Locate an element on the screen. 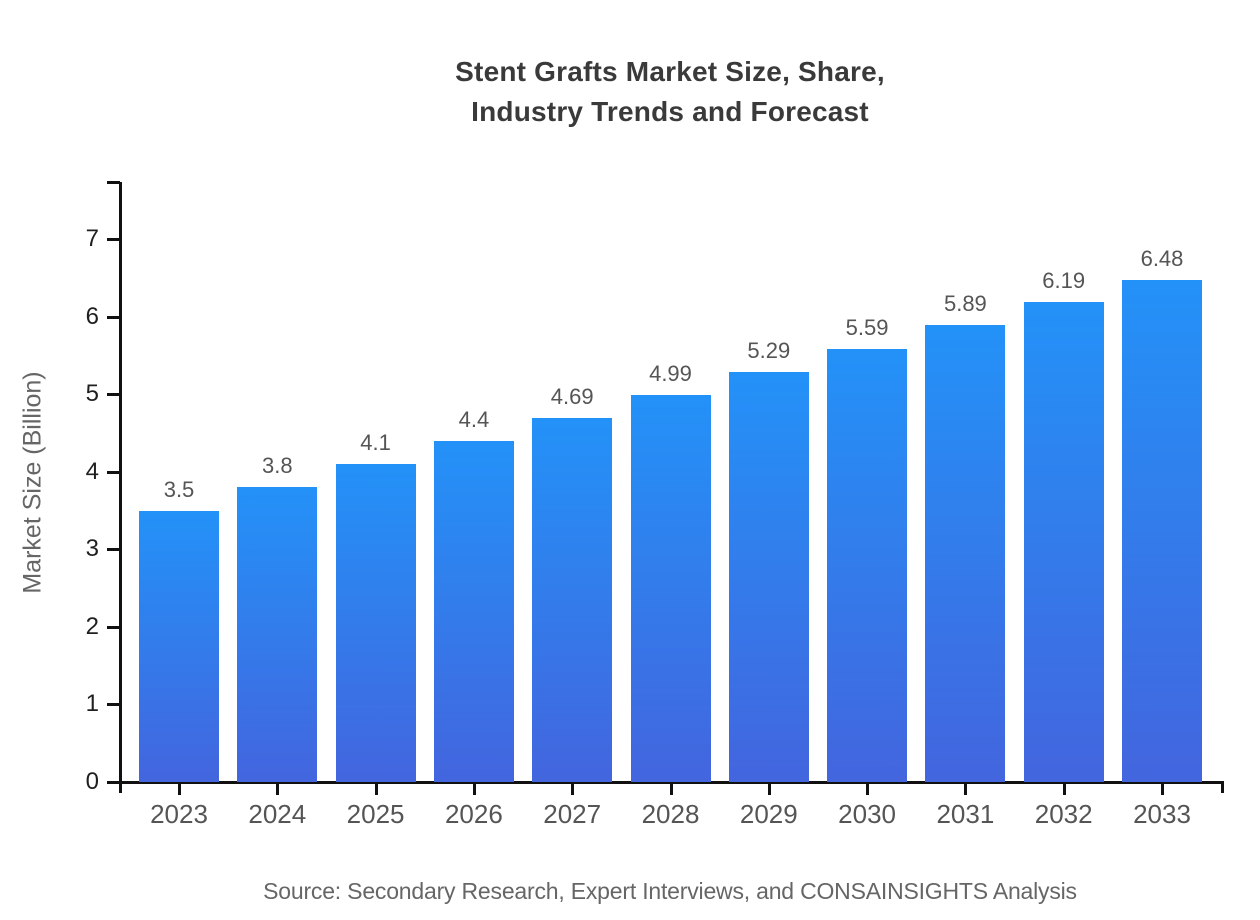 The width and height of the screenshot is (1260, 920). bar-2031 is located at coordinates (965, 553).